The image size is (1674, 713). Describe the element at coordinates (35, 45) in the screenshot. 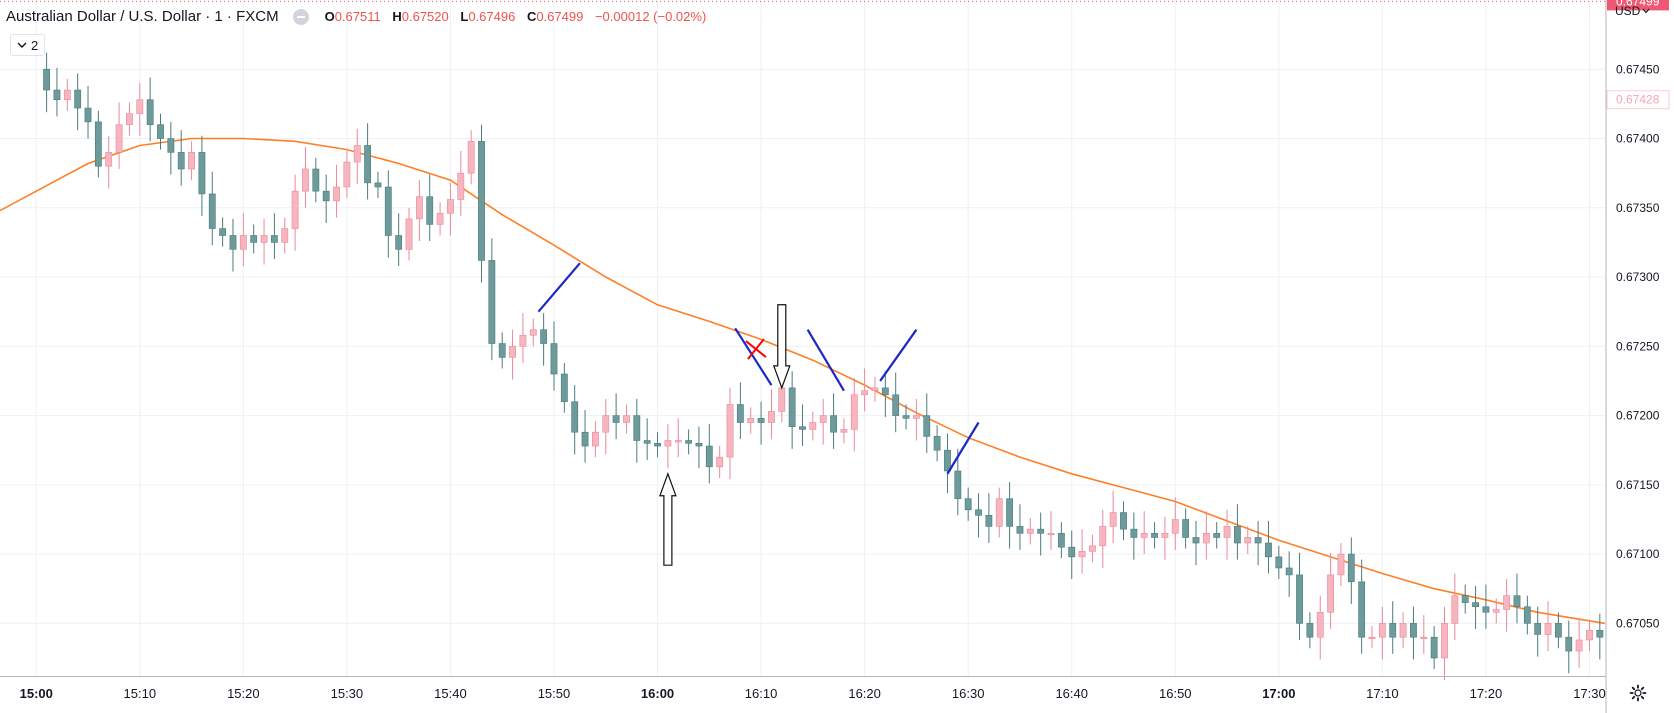

I see `indicator-count: 2` at that location.